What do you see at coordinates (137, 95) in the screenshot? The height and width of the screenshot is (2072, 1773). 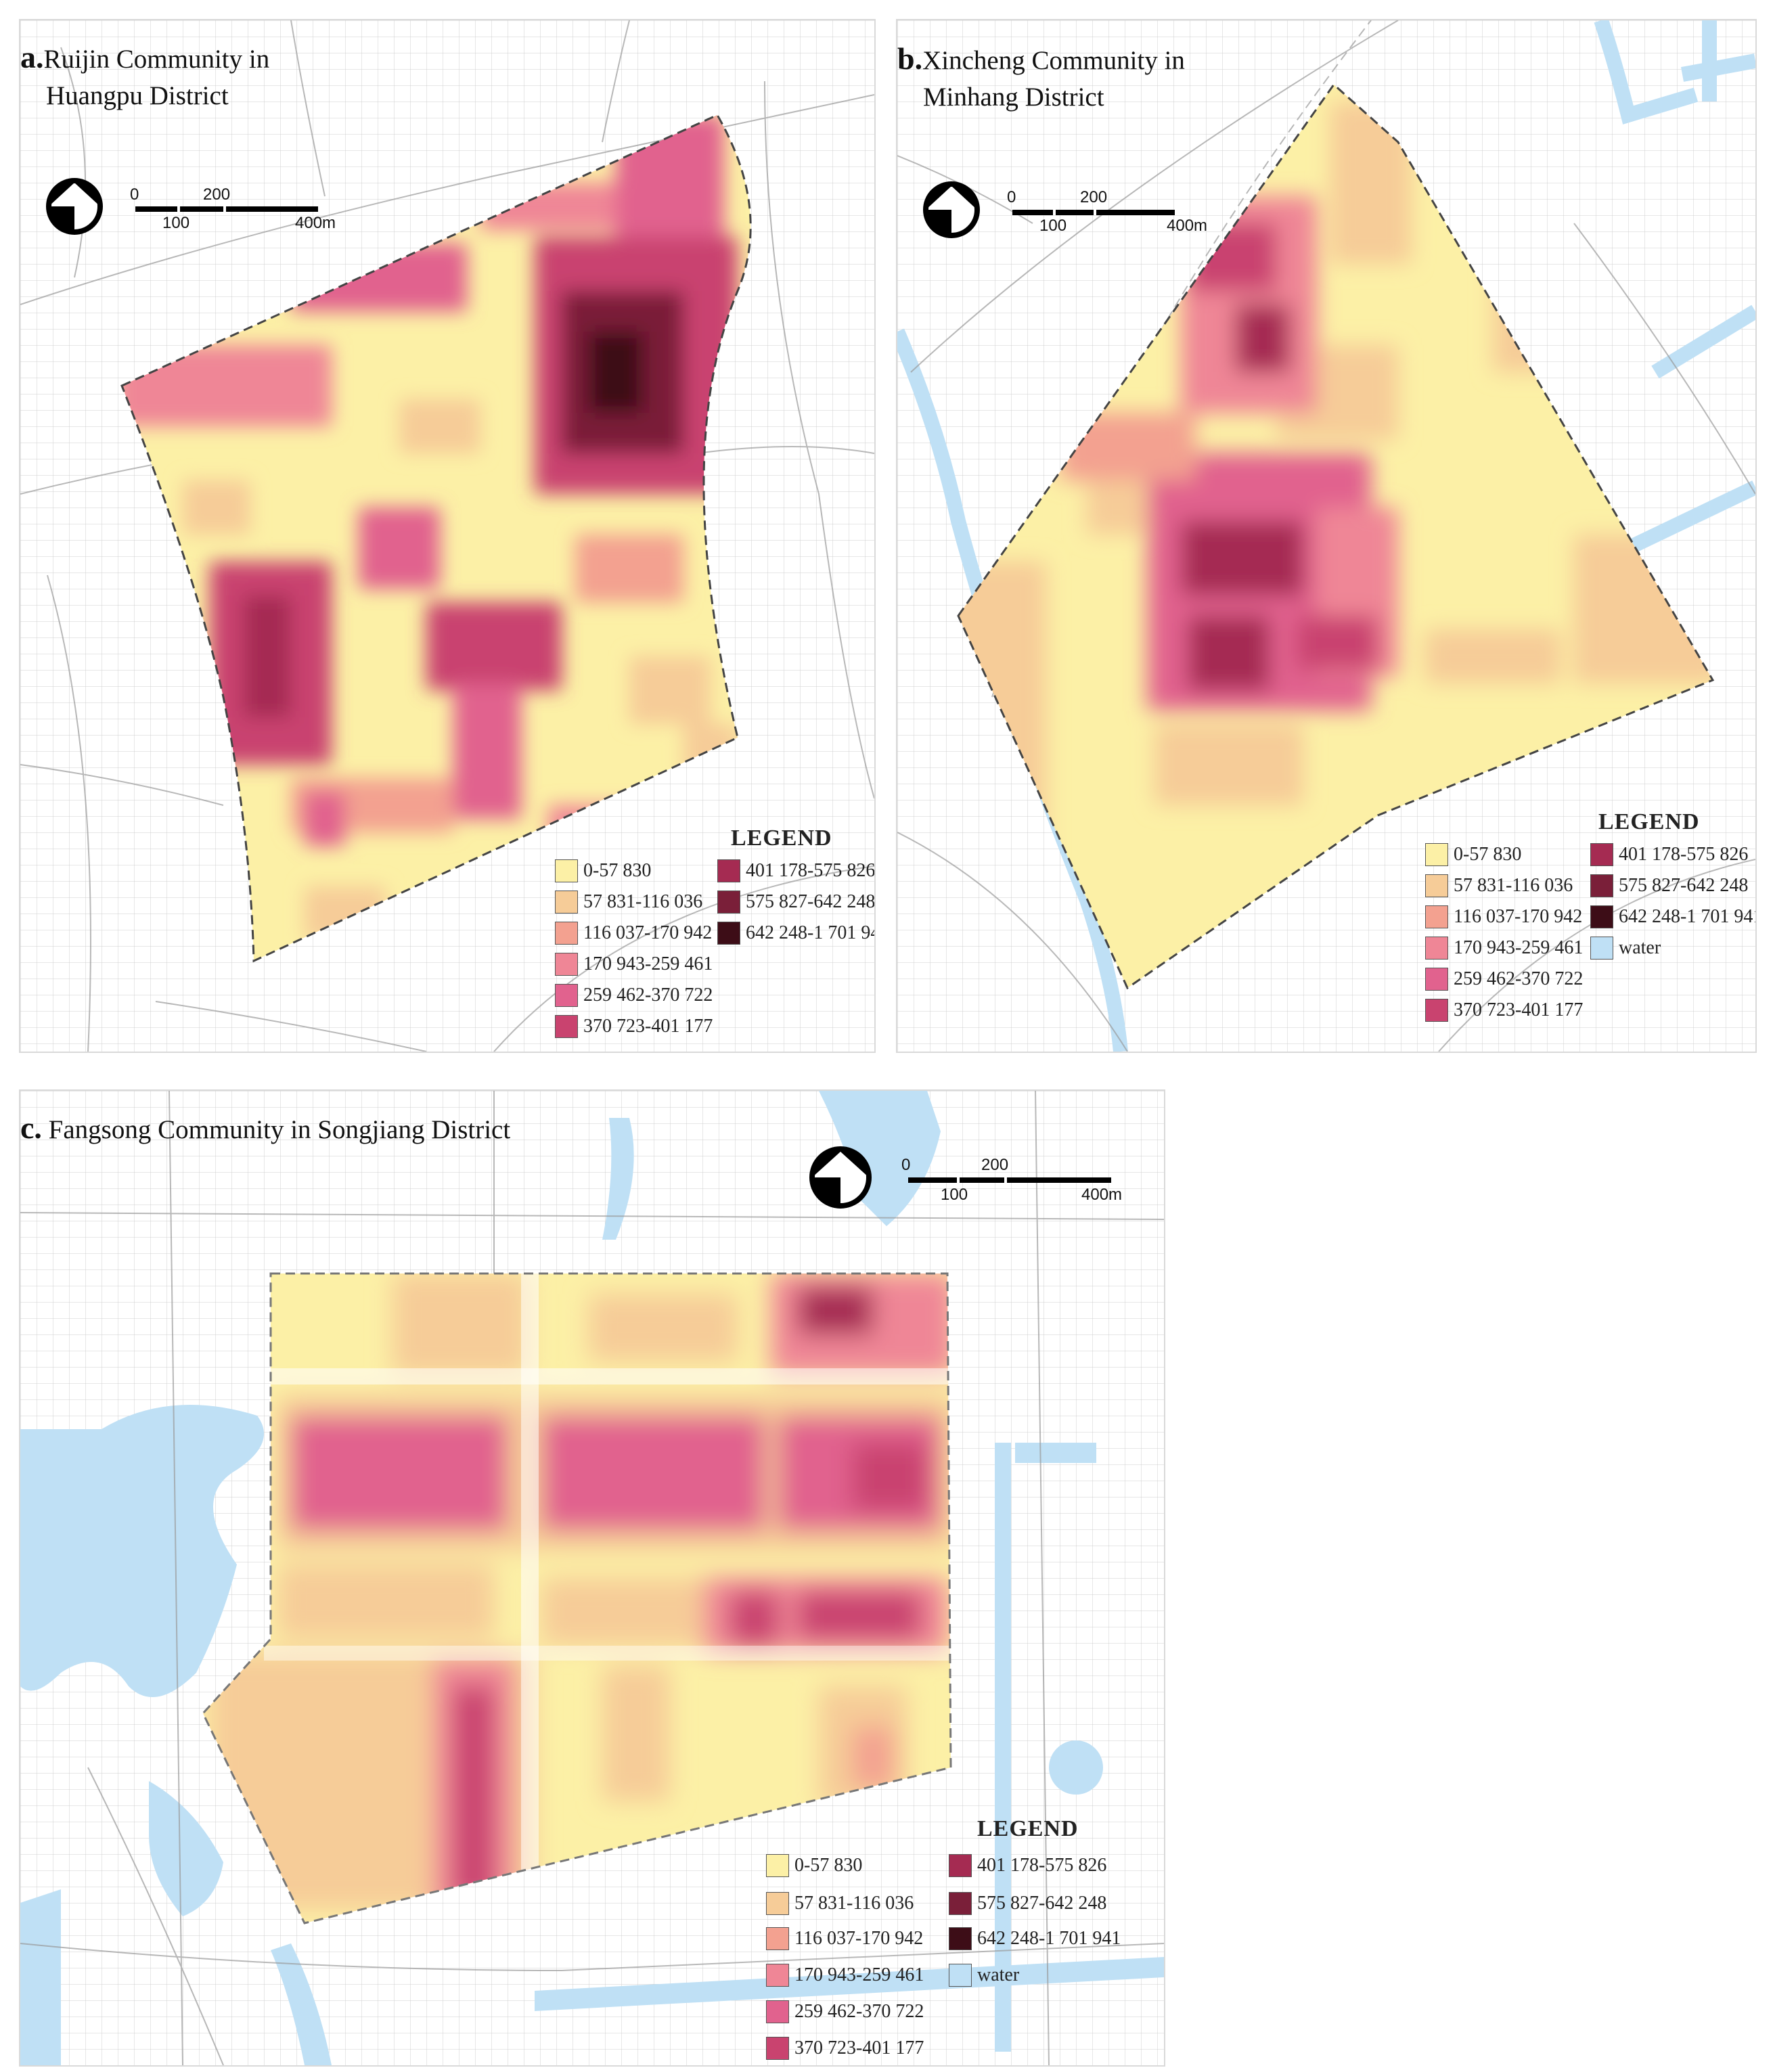 I see `panel-title-a-line2: Huangpu District` at bounding box center [137, 95].